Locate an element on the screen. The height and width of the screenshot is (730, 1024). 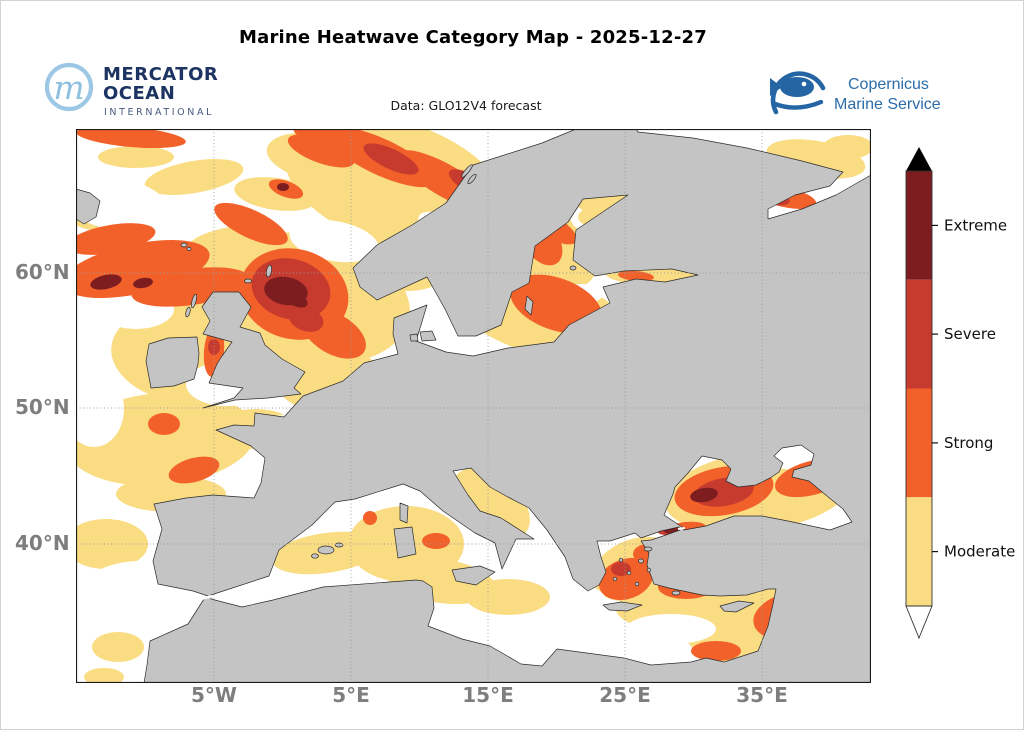
legend-label-severe: Severe is located at coordinates (970, 334).